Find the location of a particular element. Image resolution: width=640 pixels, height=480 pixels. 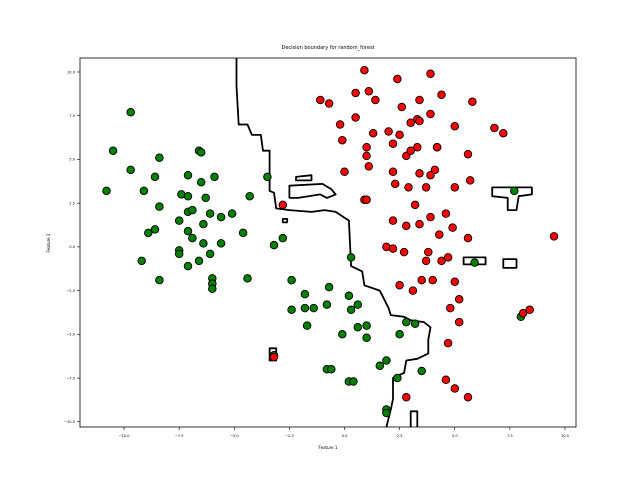

y-tick-label: 5.0 is located at coordinates (72, 160).